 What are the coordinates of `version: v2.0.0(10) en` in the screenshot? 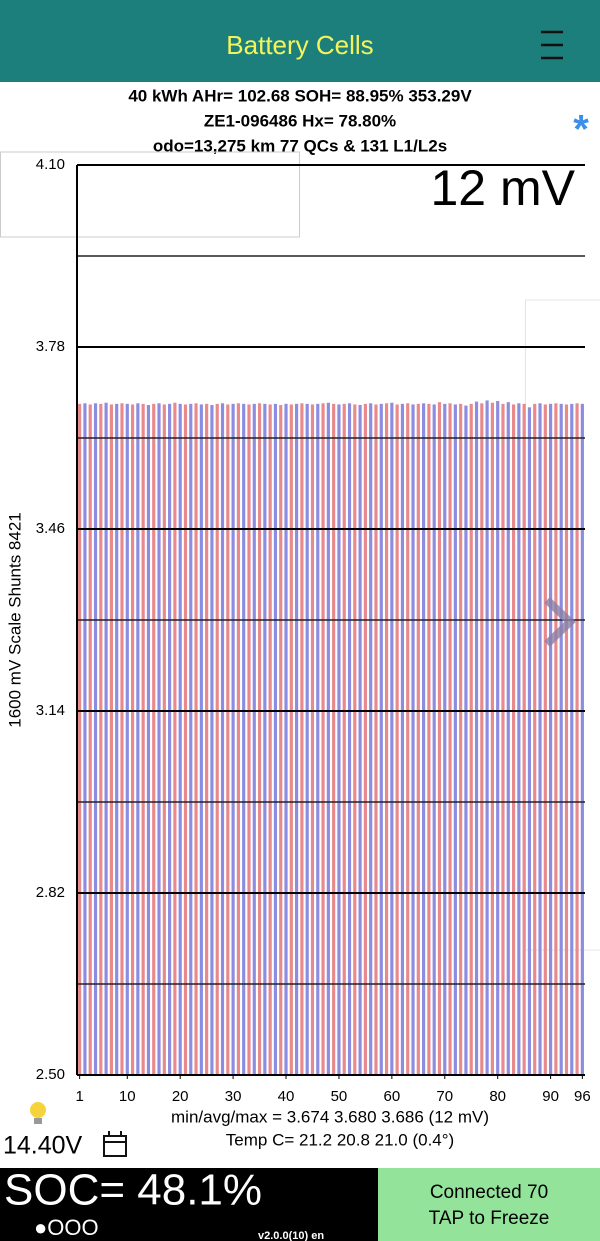 It's located at (291, 1235).